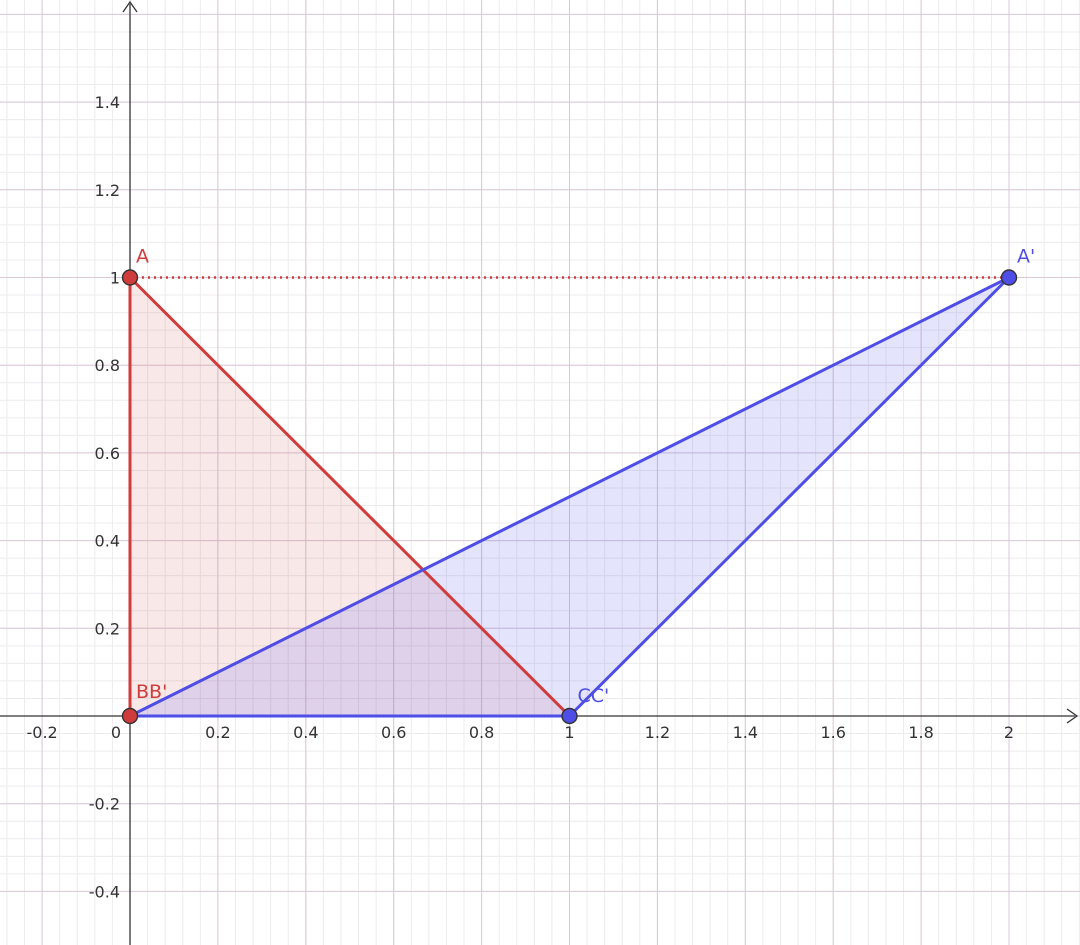 The width and height of the screenshot is (1080, 945). I want to click on x-tick-label: 0.4, so click(305, 732).